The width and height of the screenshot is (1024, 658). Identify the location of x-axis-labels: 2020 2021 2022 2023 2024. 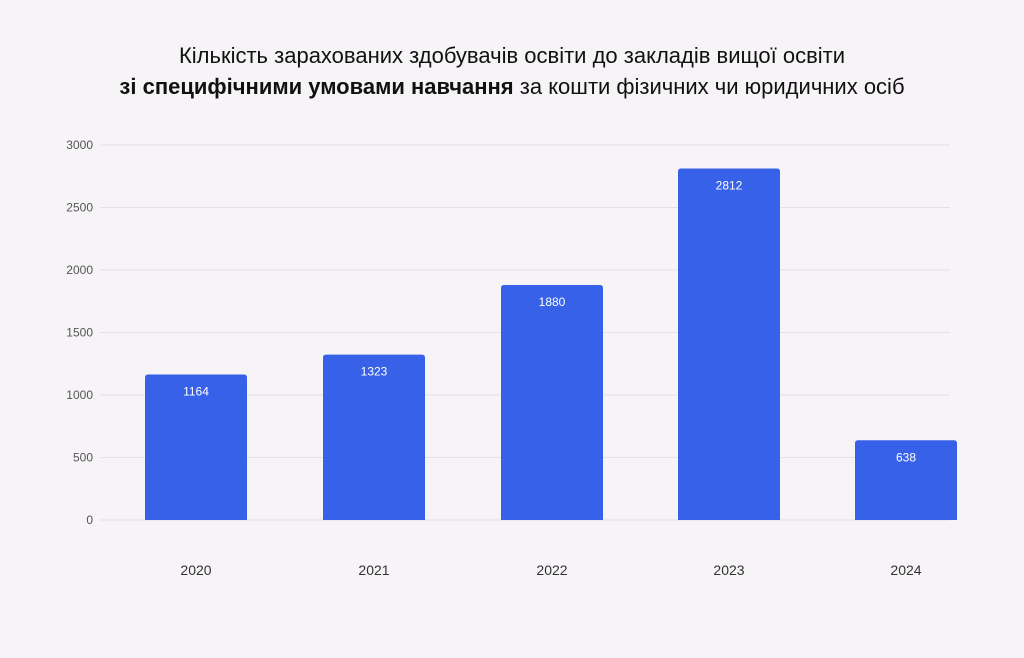
(550, 570).